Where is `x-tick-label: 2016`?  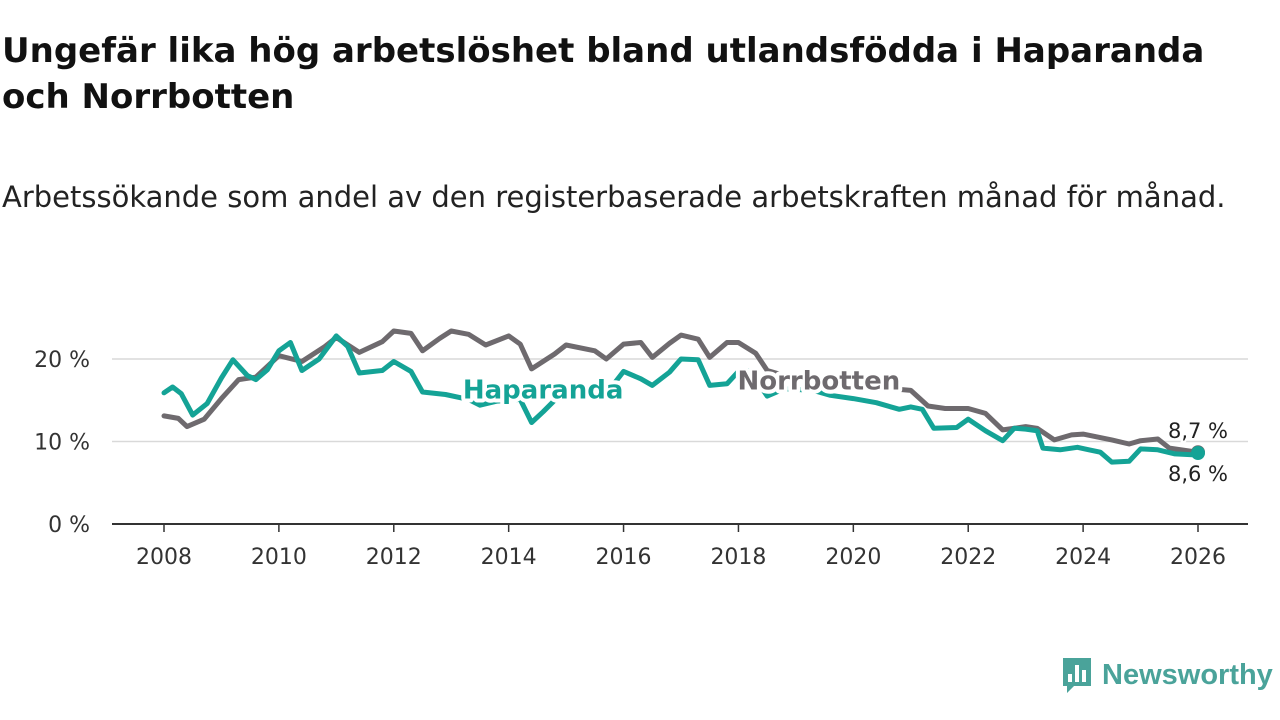
x-tick-label: 2016 is located at coordinates (624, 557).